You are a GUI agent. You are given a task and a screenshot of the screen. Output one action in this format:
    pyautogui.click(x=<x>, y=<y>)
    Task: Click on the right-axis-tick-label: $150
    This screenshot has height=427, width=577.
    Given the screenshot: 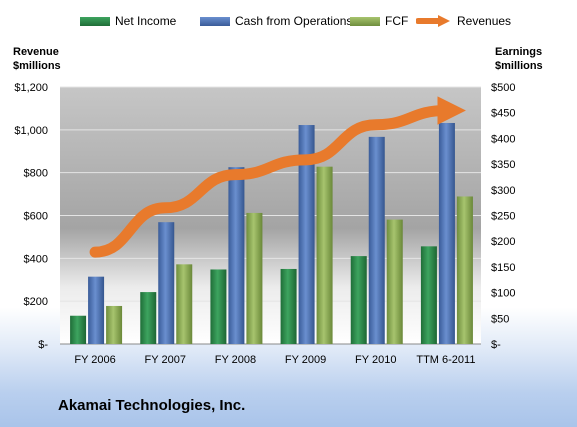 What is the action you would take?
    pyautogui.click(x=503, y=268)
    